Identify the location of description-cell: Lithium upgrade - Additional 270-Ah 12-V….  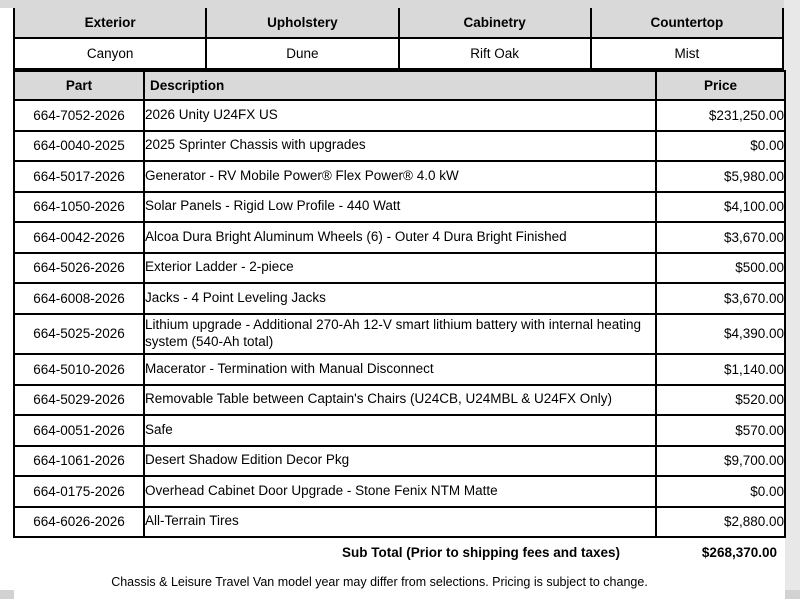
(400, 334).